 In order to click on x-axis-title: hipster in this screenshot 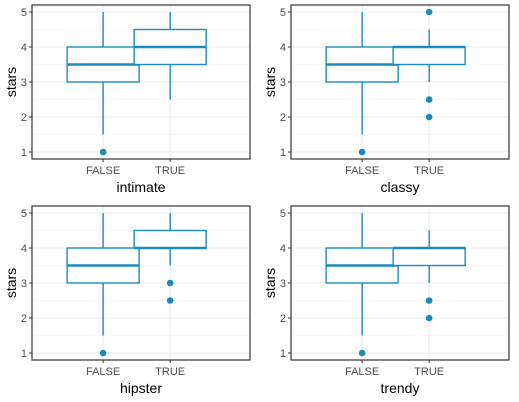, I will do `click(141, 388)`.